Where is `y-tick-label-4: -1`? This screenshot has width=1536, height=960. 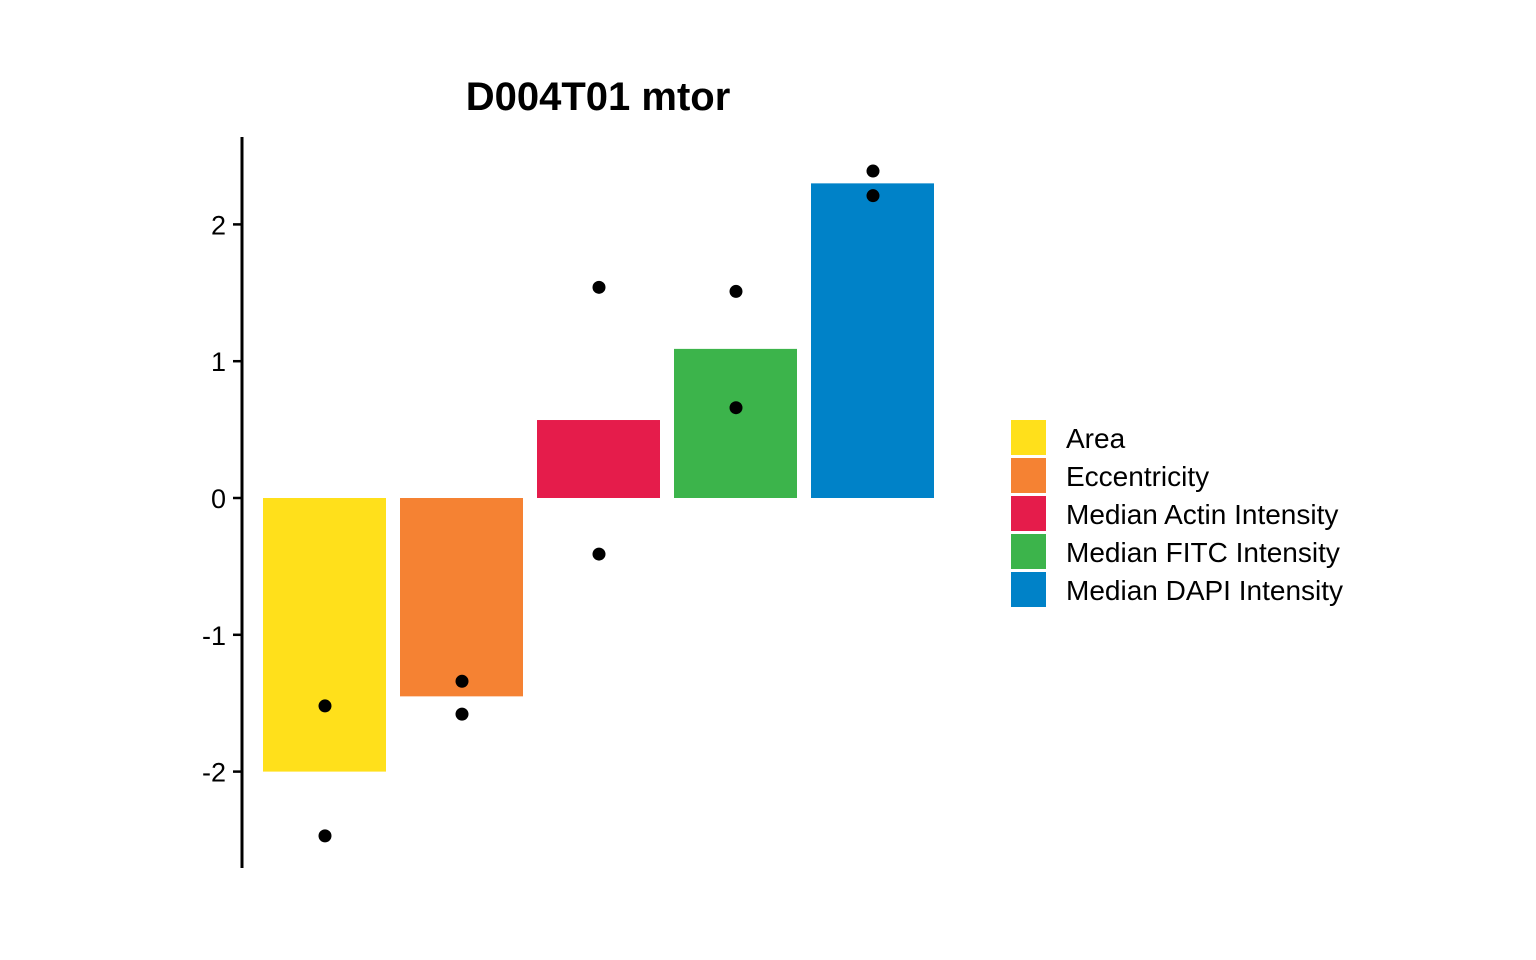
y-tick-label-4: -1 is located at coordinates (214, 636).